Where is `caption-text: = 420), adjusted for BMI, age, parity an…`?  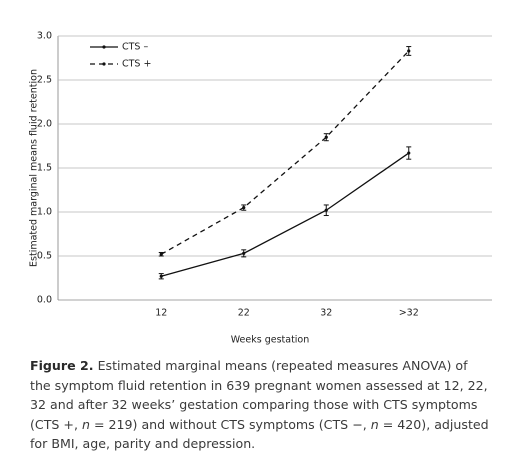 caption-text: = 420), adjusted for BMI, age, parity an… is located at coordinates (259, 434).